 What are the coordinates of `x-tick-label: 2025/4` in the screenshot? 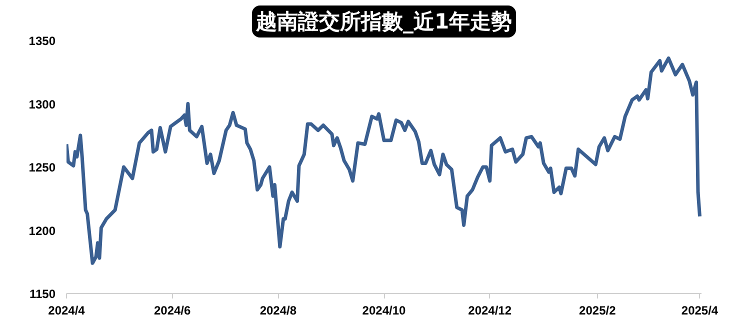 It's located at (699, 311).